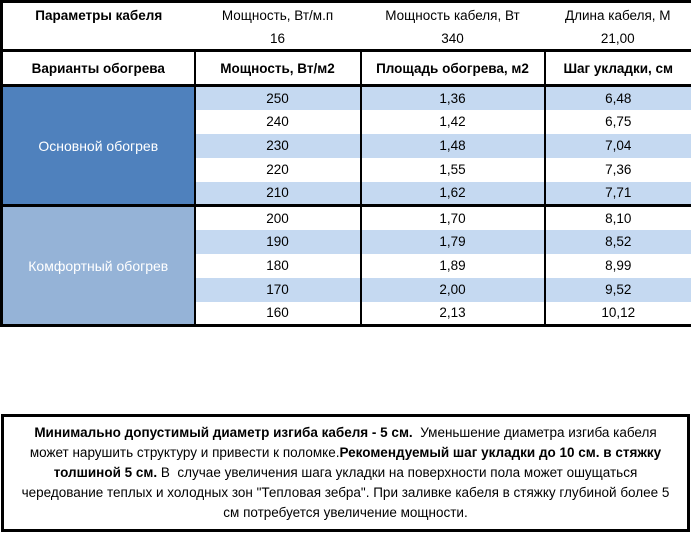 The height and width of the screenshot is (548, 691). What do you see at coordinates (617, 15) in the screenshot?
I see `param-label-cable-length: Длина кабеля, М` at bounding box center [617, 15].